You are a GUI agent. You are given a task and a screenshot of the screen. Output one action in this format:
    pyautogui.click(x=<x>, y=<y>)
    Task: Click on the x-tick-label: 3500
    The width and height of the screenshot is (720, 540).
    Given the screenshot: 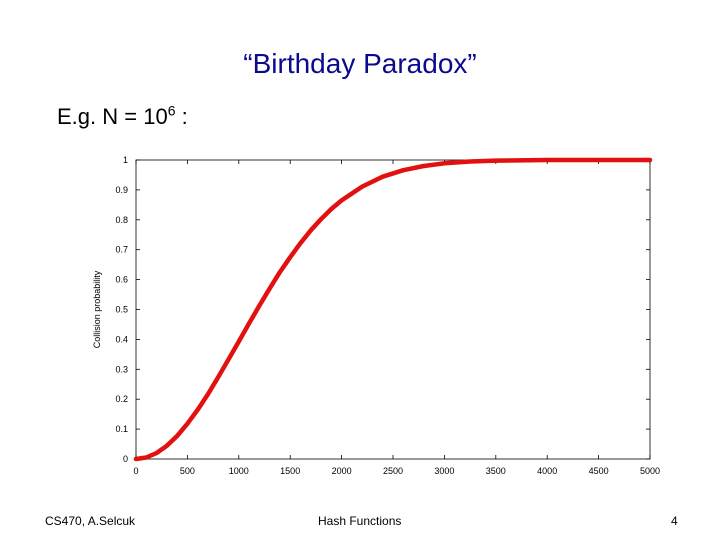 What is the action you would take?
    pyautogui.click(x=496, y=471)
    